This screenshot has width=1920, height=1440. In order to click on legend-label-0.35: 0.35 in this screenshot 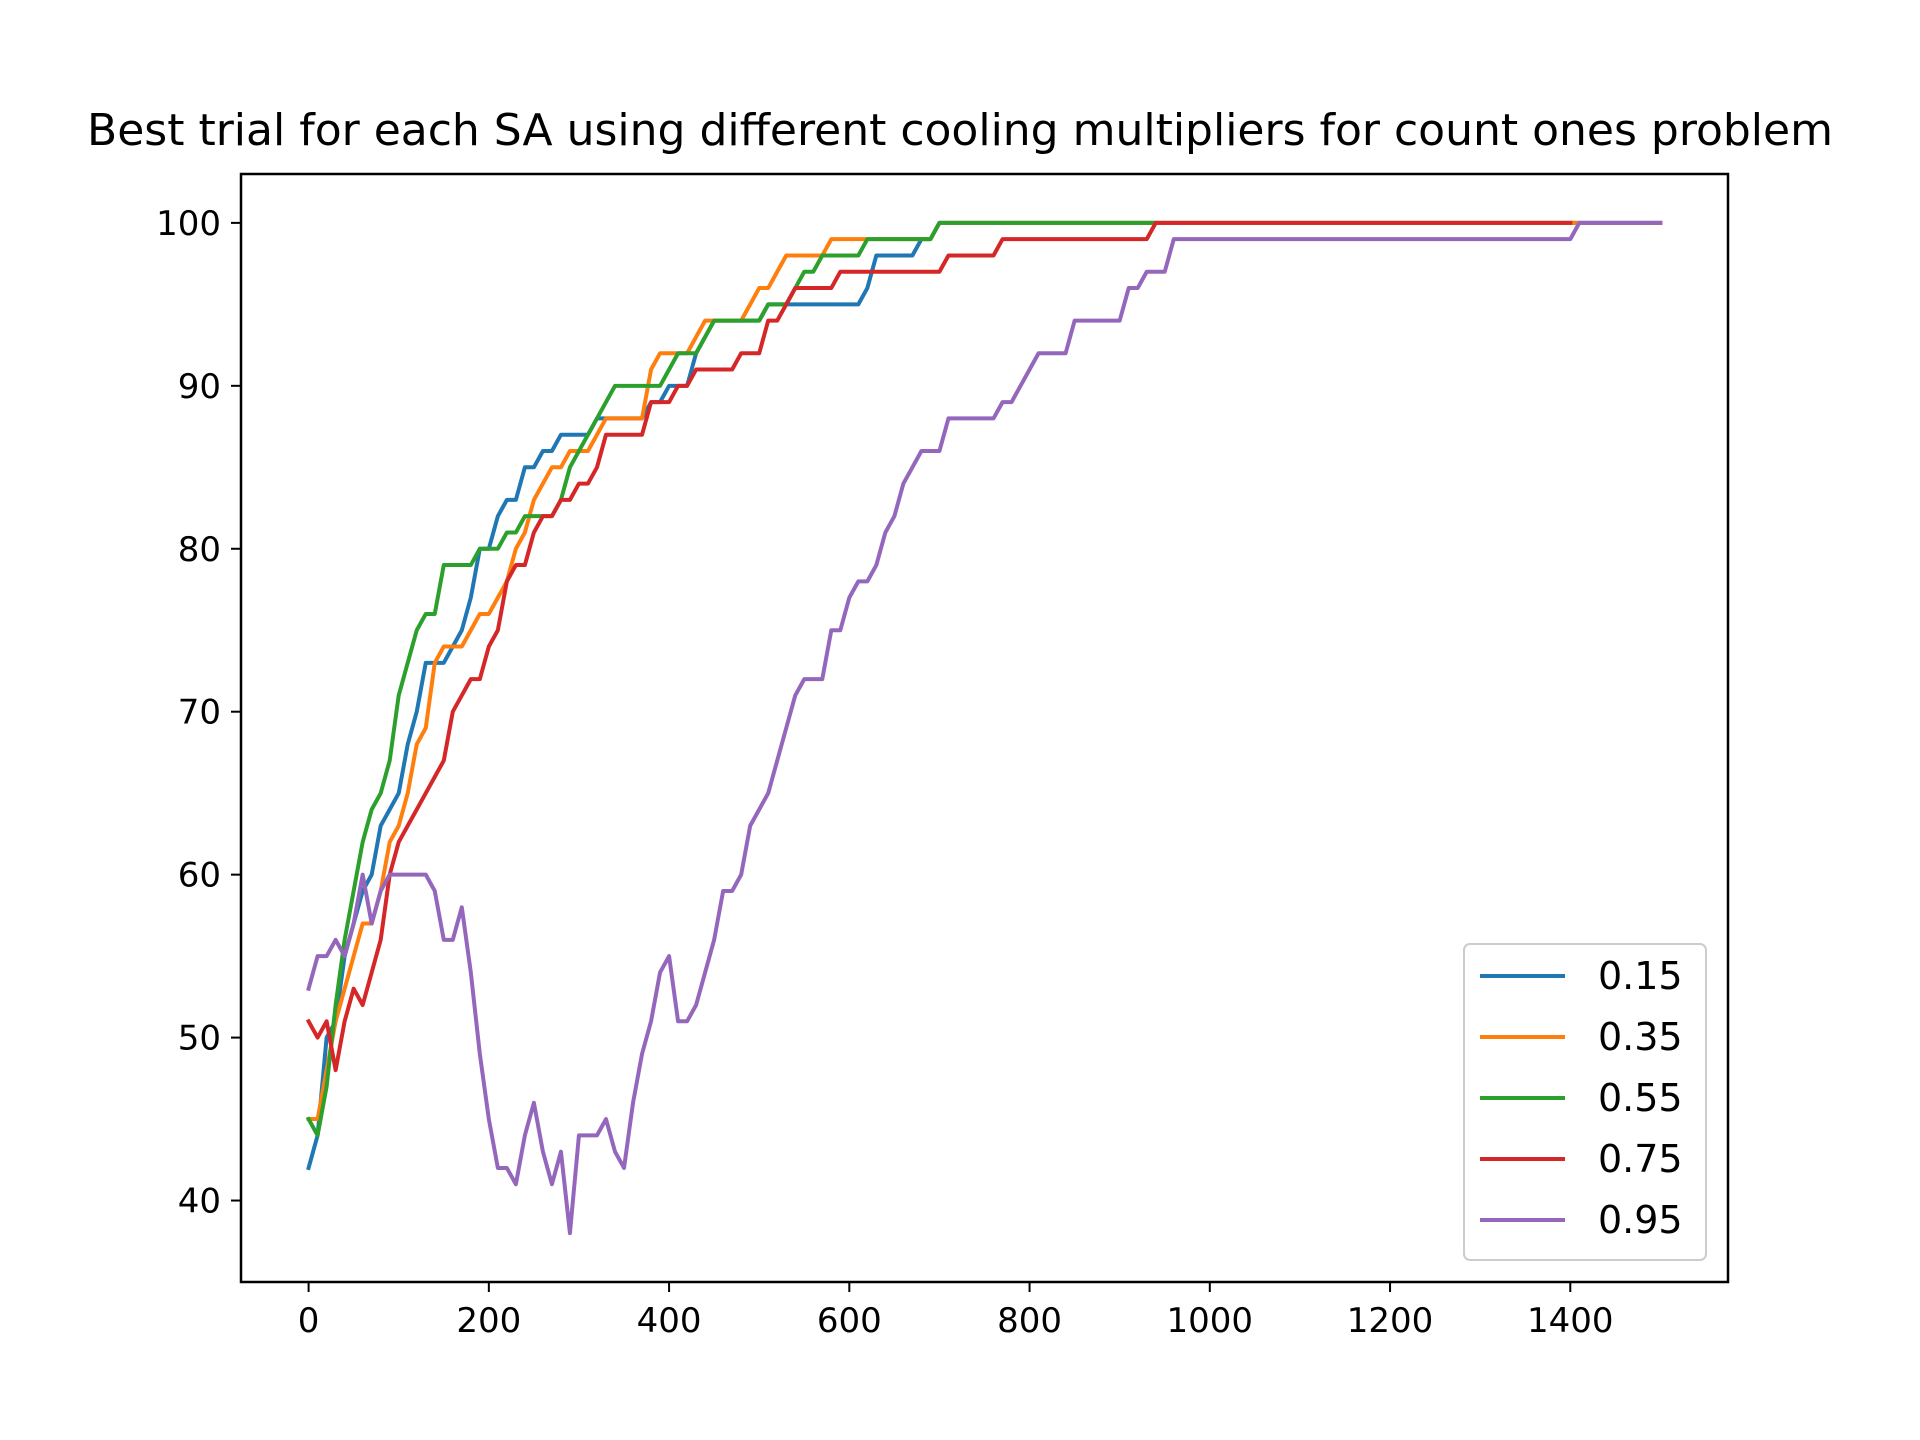, I will do `click(1640, 1037)`.